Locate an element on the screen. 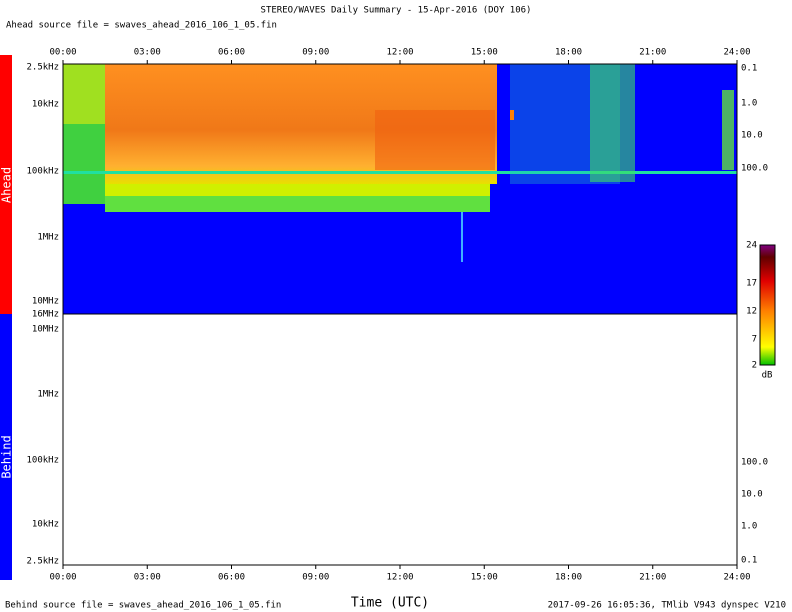 The image size is (792, 612). time-label-bottom: 03:00 is located at coordinates (147, 578).